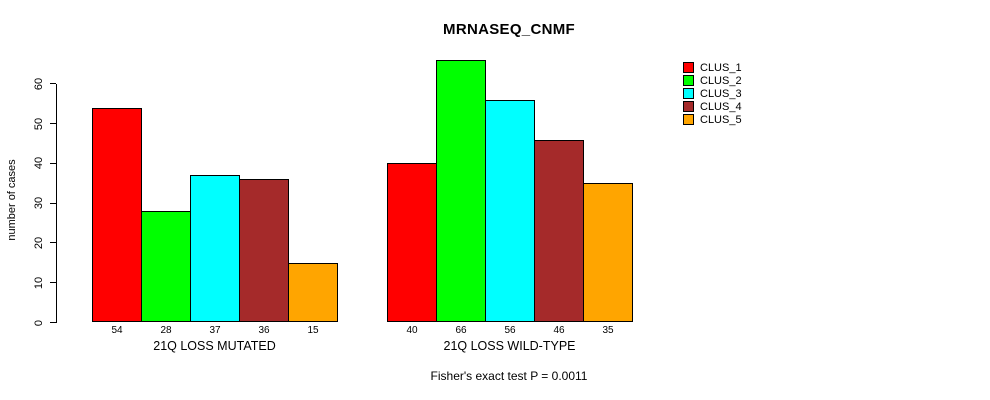 Image resolution: width=990 pixels, height=400 pixels. I want to click on bar-value-label: 66, so click(461, 330).